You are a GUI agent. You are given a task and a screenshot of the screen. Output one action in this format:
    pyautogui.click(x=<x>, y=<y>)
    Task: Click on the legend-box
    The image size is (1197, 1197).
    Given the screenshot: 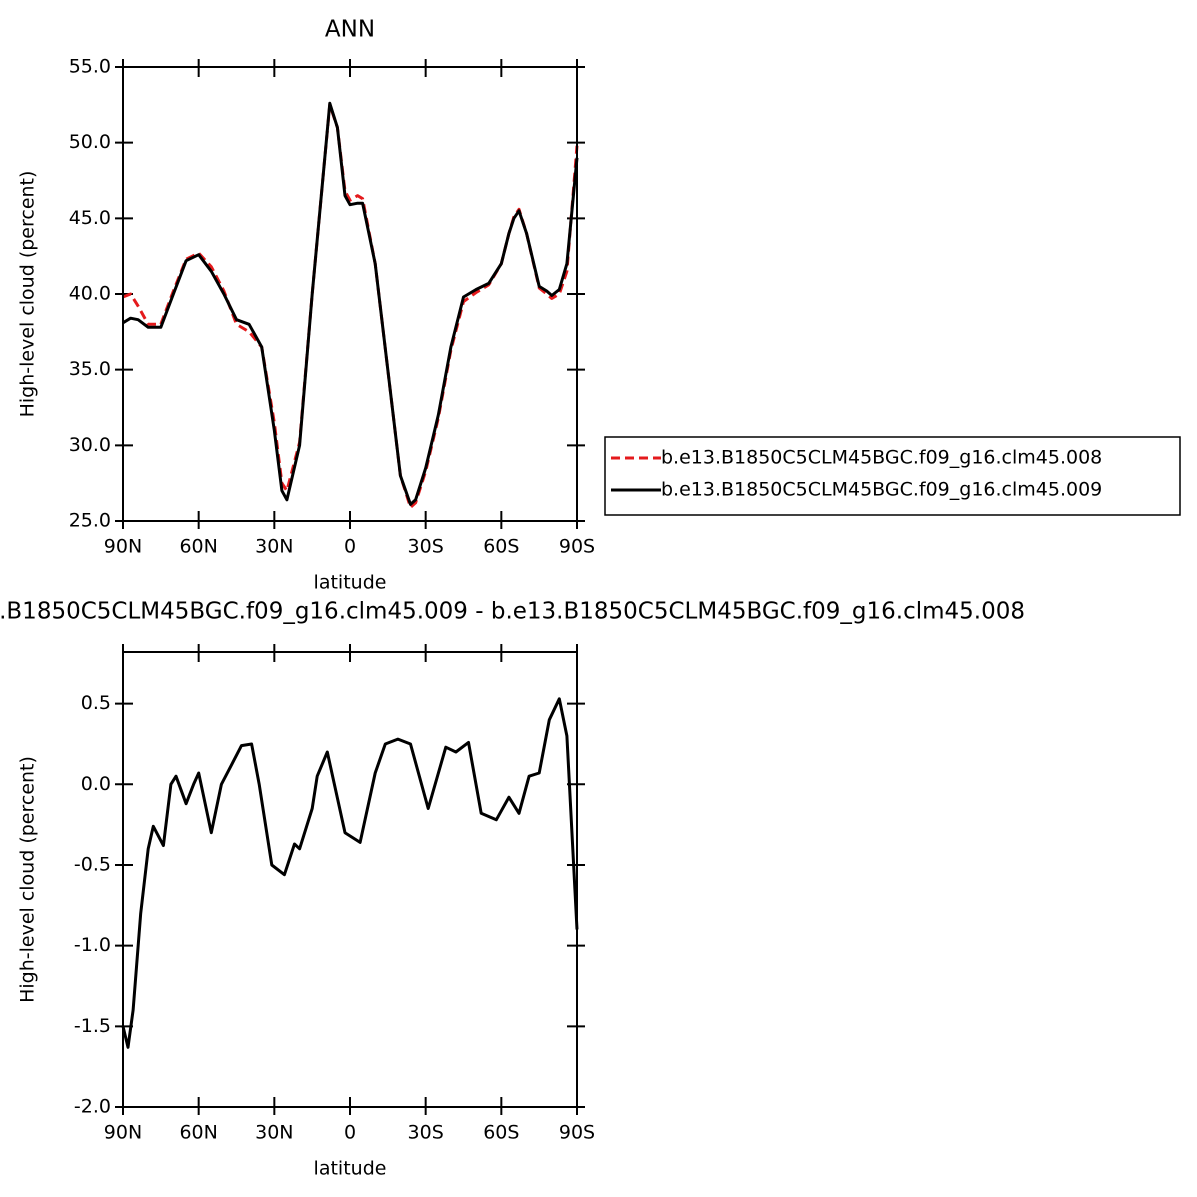 What is the action you would take?
    pyautogui.click(x=892, y=476)
    